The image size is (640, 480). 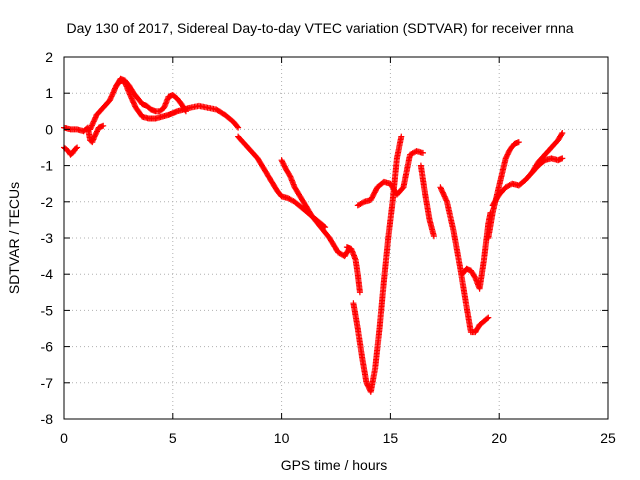 I want to click on y-tick-label: -8, so click(x=47, y=419).